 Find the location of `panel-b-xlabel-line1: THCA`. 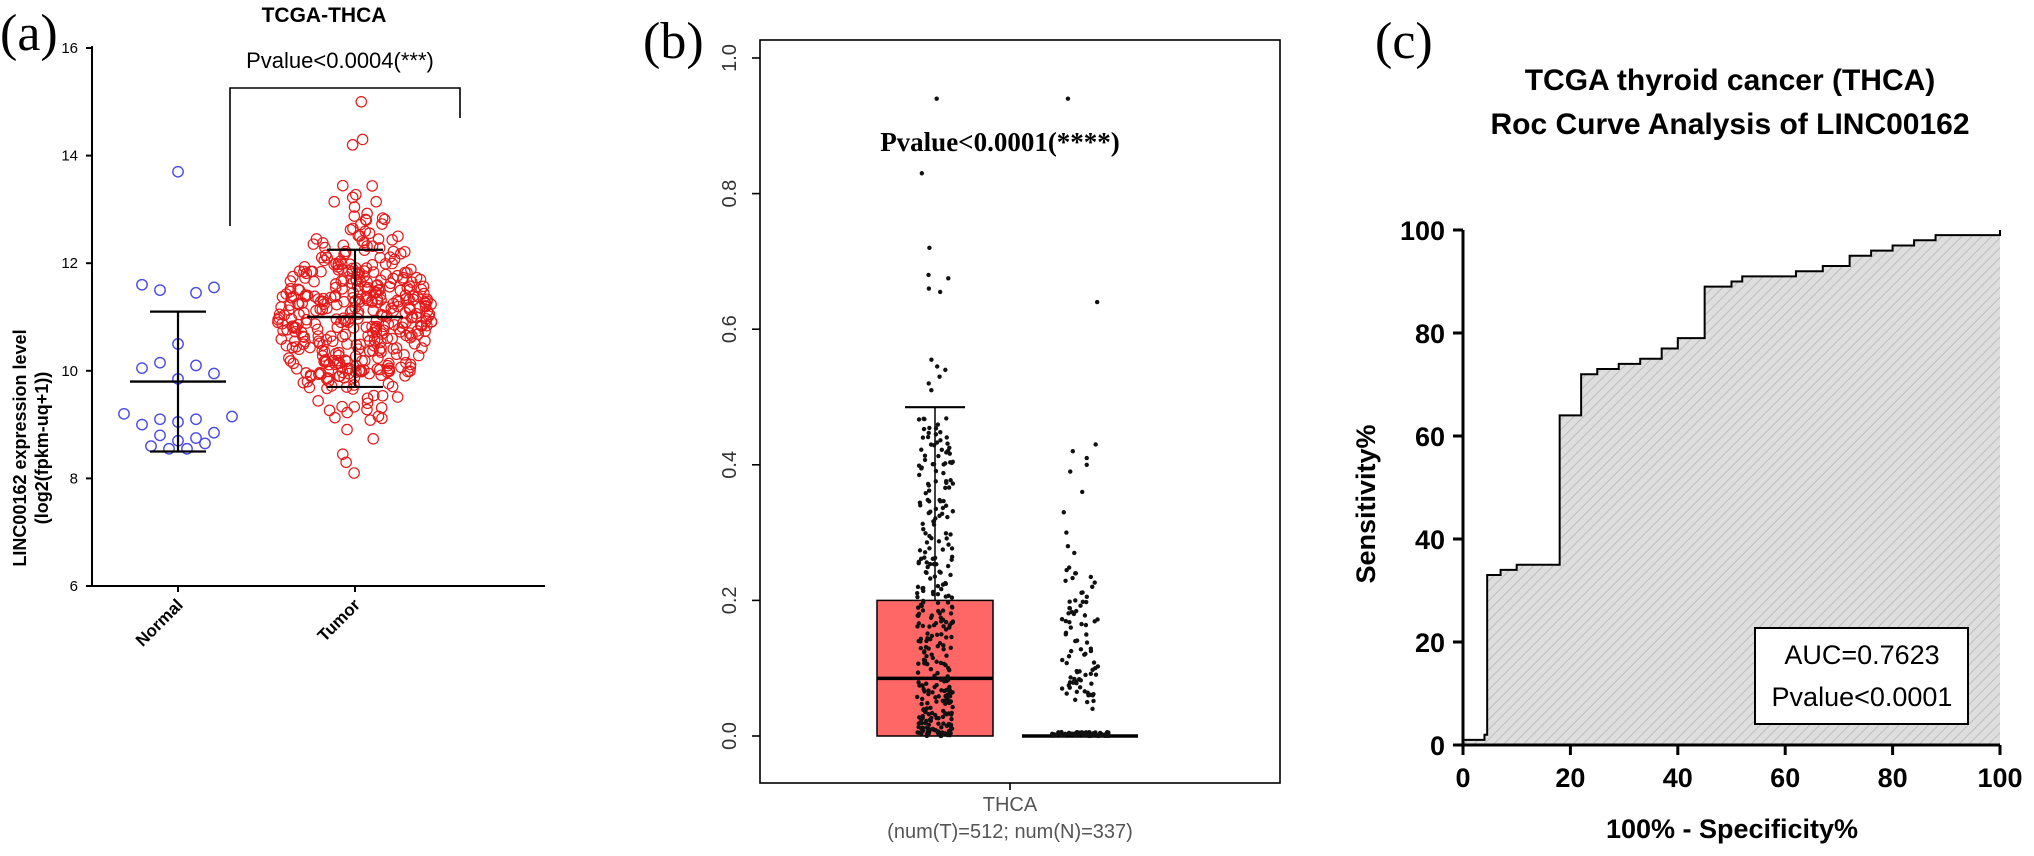

panel-b-xlabel-line1: THCA is located at coordinates (1010, 805).